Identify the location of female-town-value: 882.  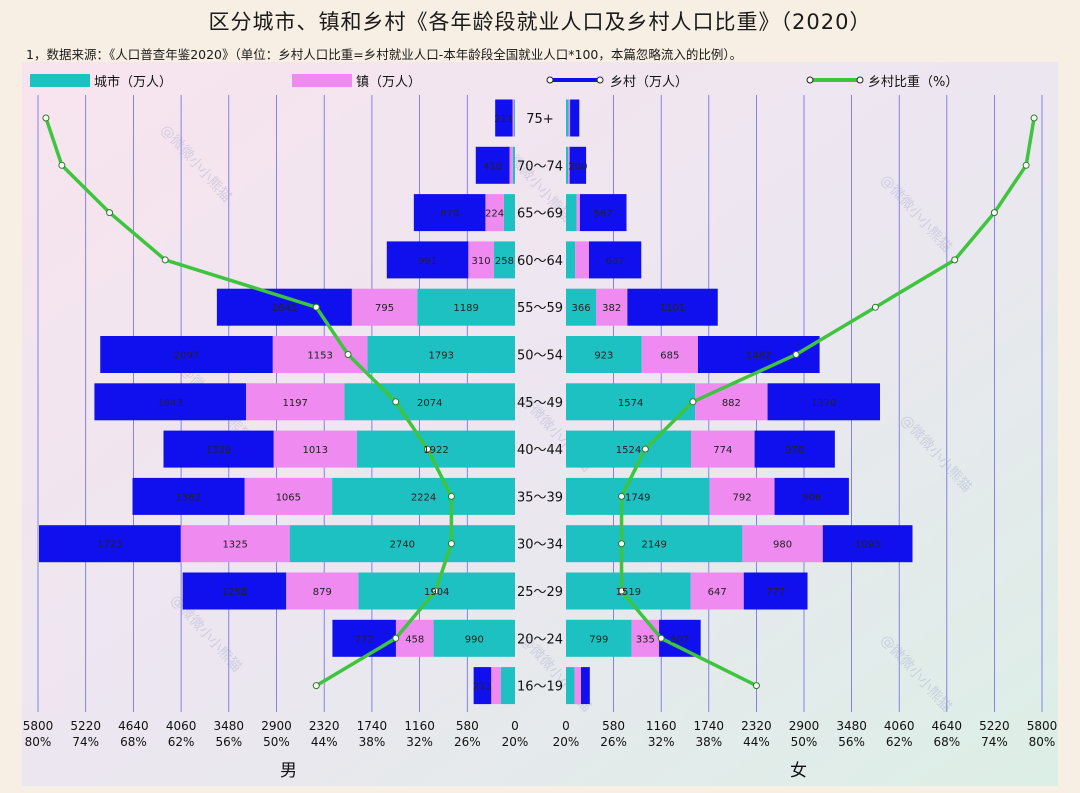
(731, 403).